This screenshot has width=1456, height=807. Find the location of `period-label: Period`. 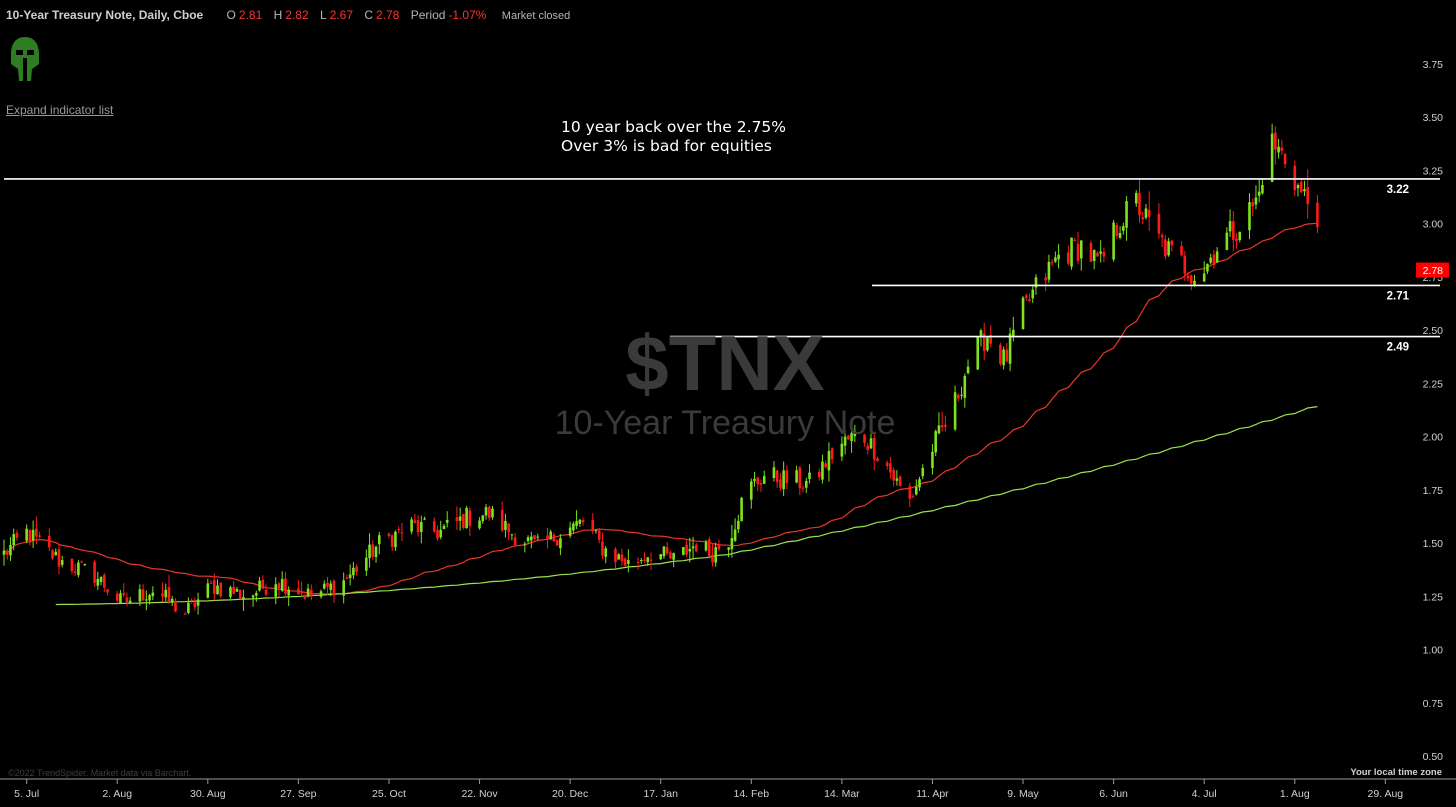

period-label: Period is located at coordinates (428, 15).